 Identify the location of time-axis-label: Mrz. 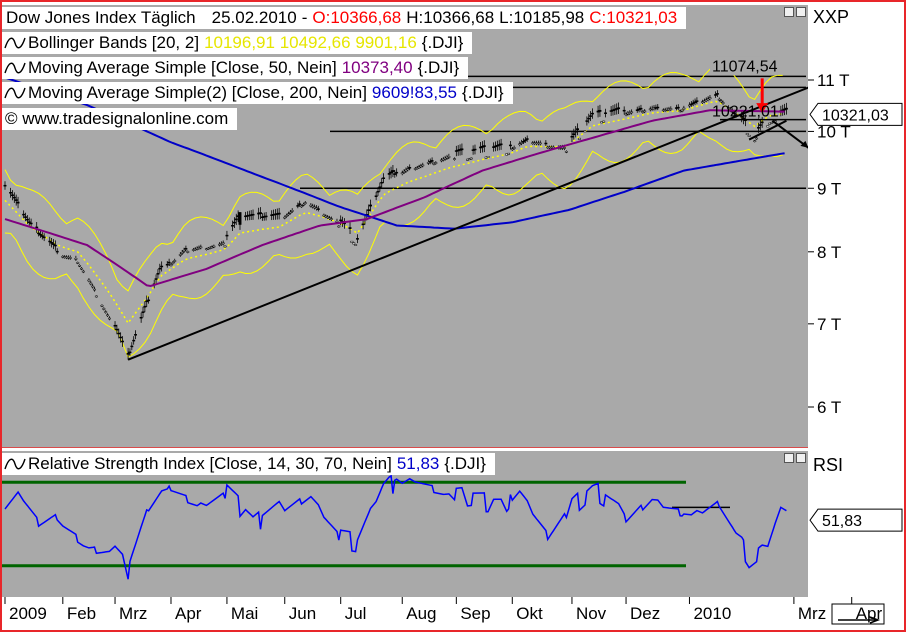
(812, 613).